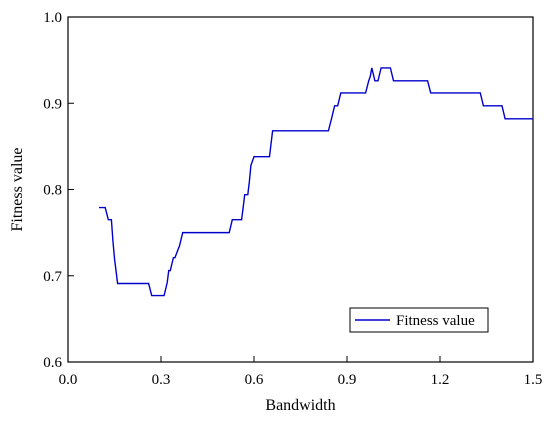  I want to click on y-axis-title: Fitness value, so click(17, 190).